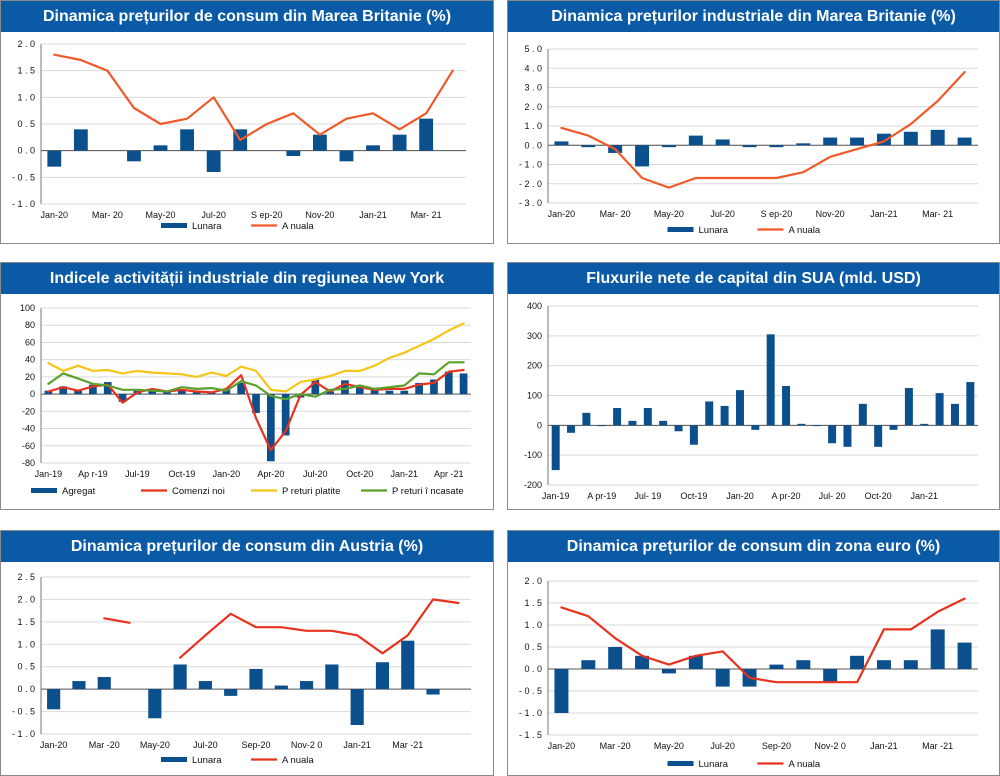  What do you see at coordinates (49, 474) in the screenshot?
I see `x-tick-label: Jan-19` at bounding box center [49, 474].